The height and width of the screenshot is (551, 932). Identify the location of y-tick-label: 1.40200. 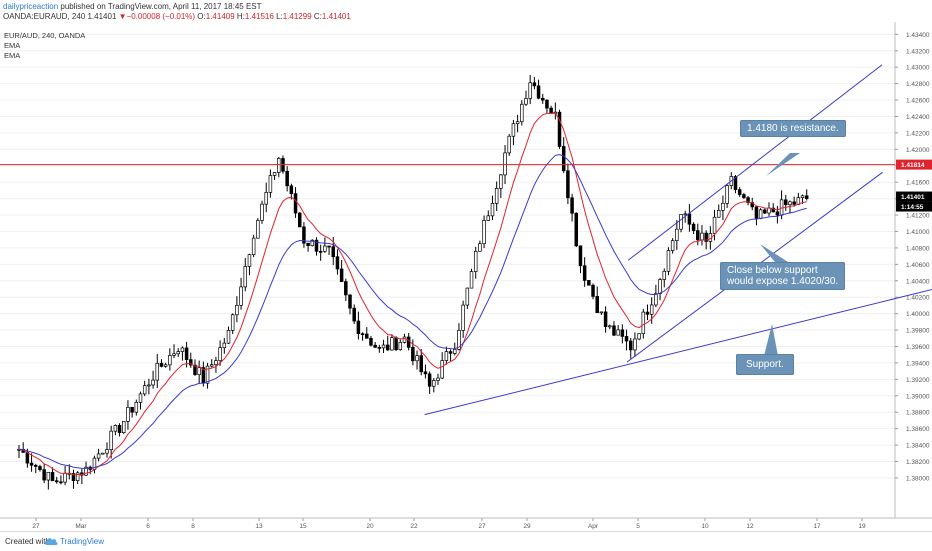
(918, 298).